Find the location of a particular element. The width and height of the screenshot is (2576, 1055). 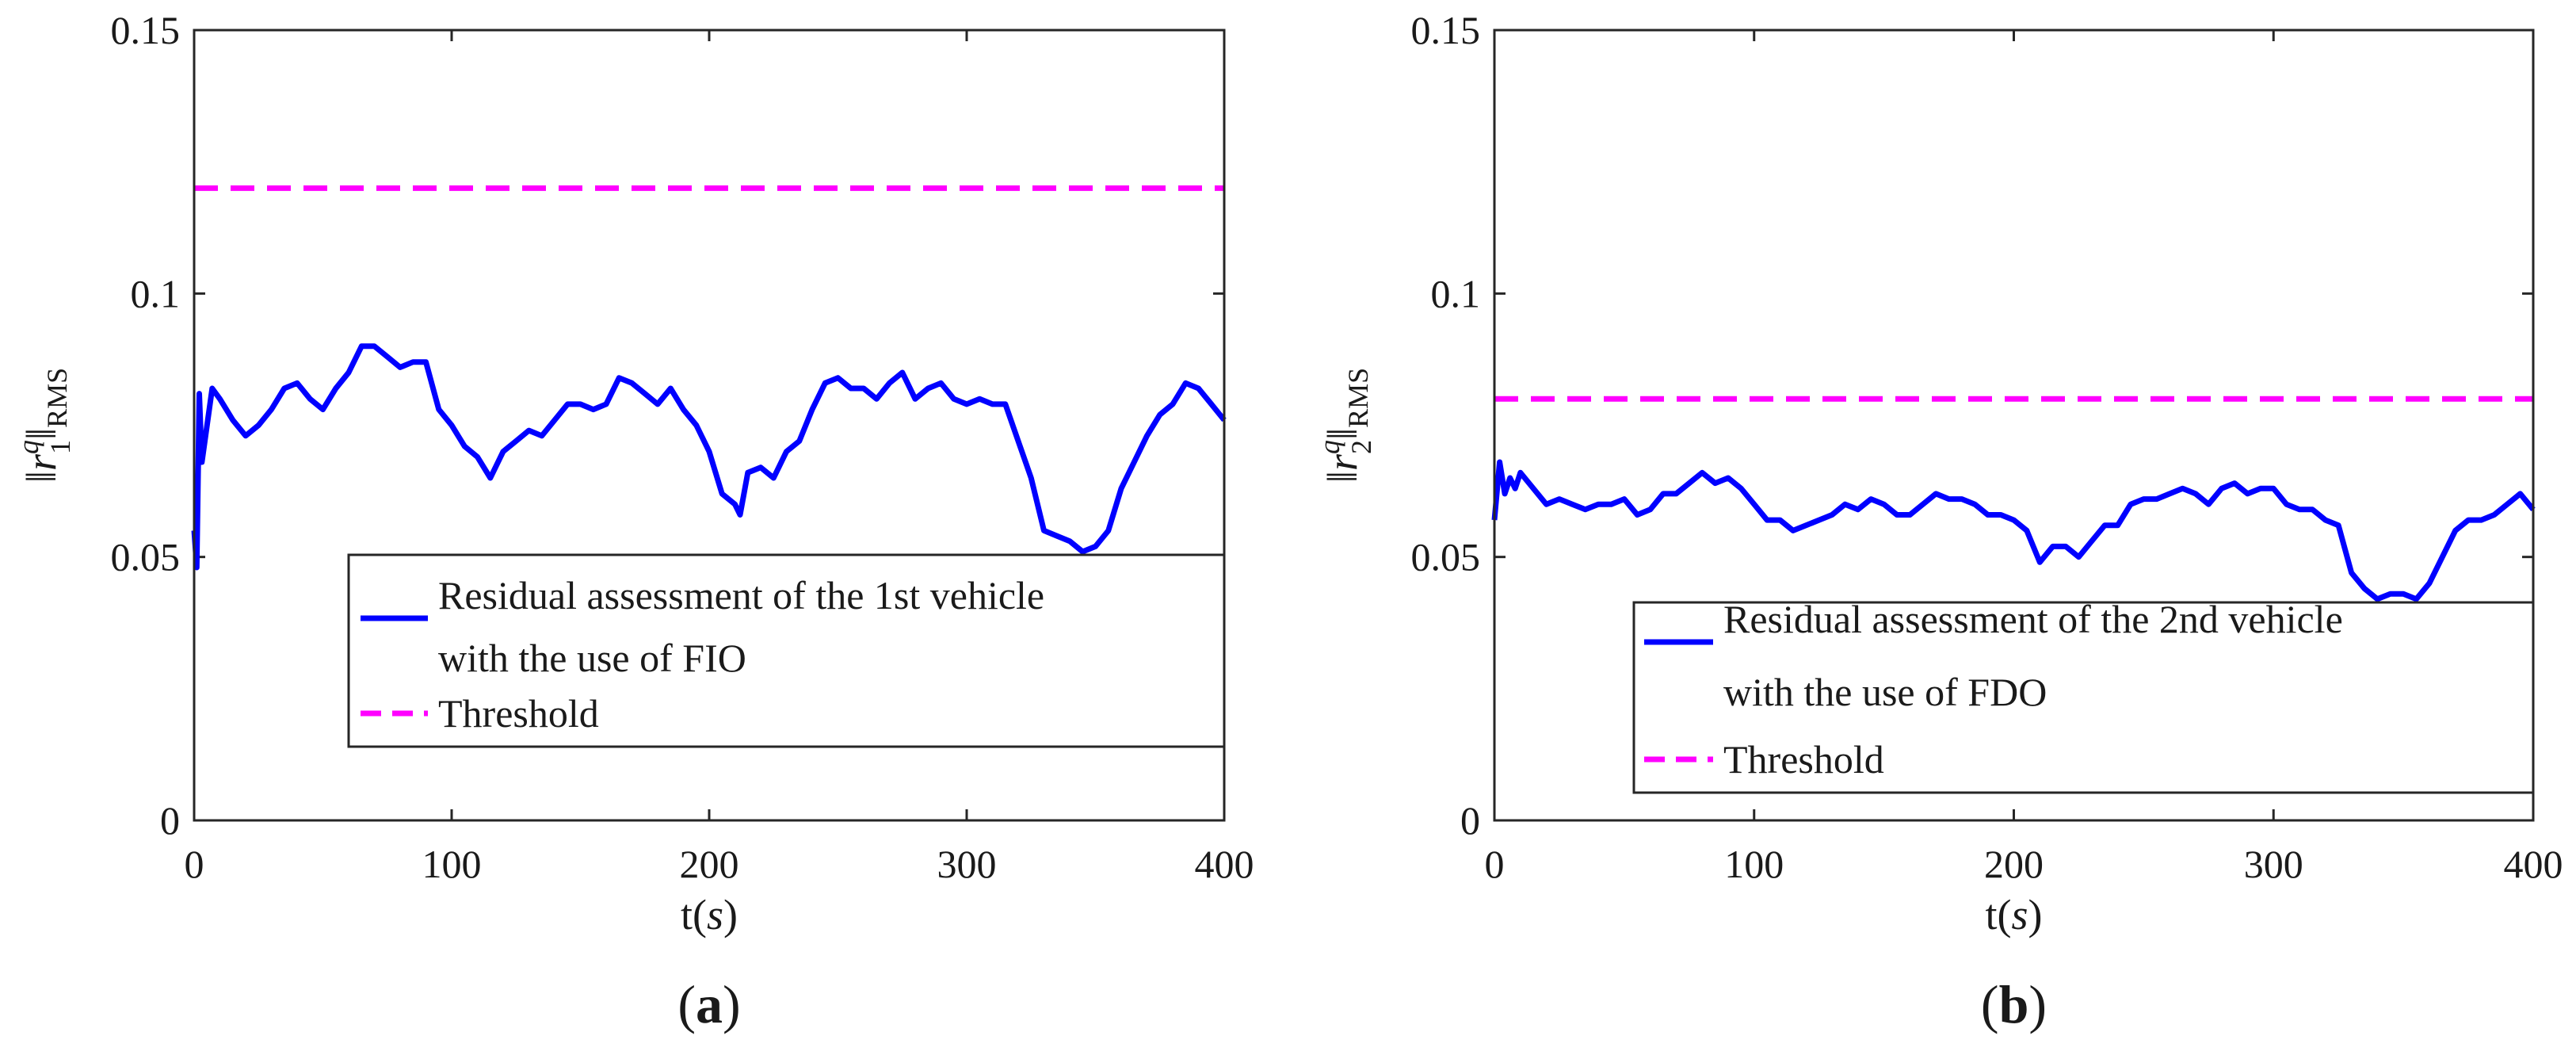

y-axis-title: ‖rq1‖RMS is located at coordinates (44, 425).